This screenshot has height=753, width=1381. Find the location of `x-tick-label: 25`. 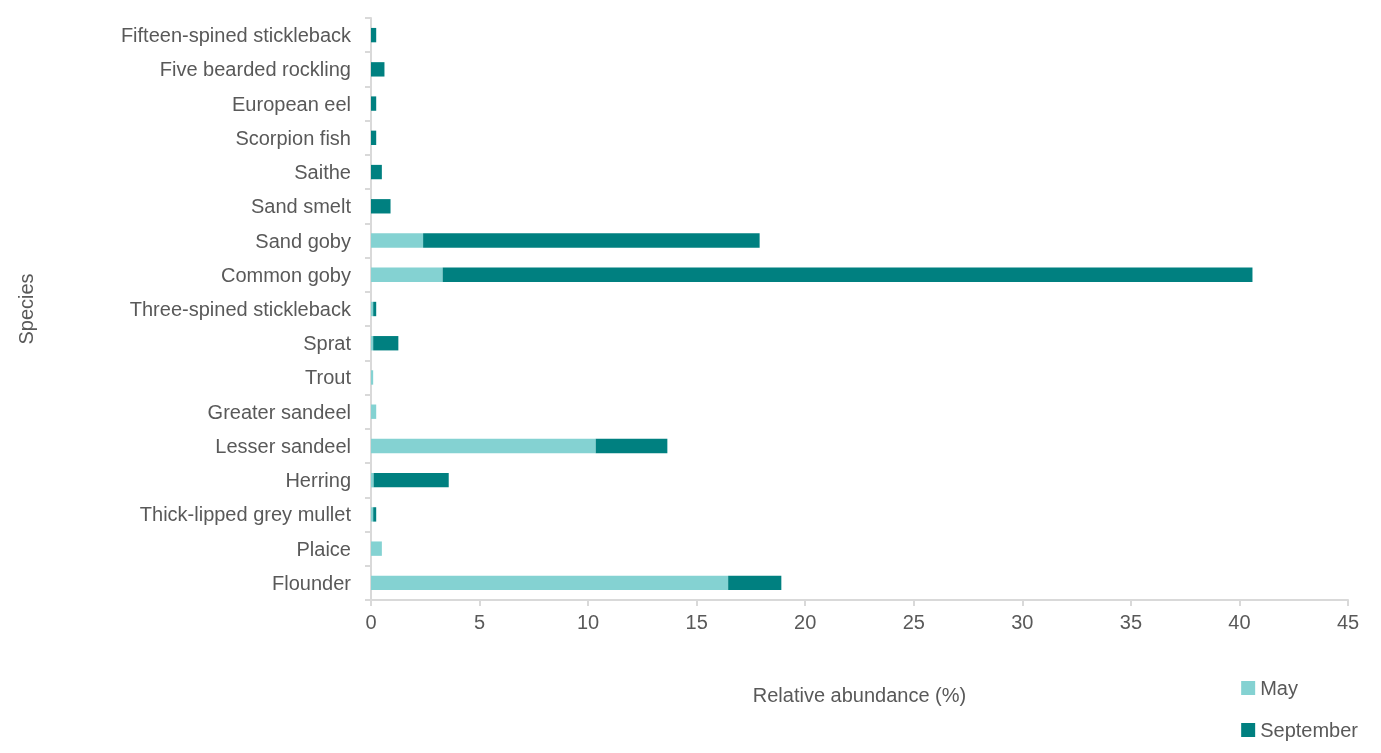

x-tick-label: 25 is located at coordinates (913, 622).